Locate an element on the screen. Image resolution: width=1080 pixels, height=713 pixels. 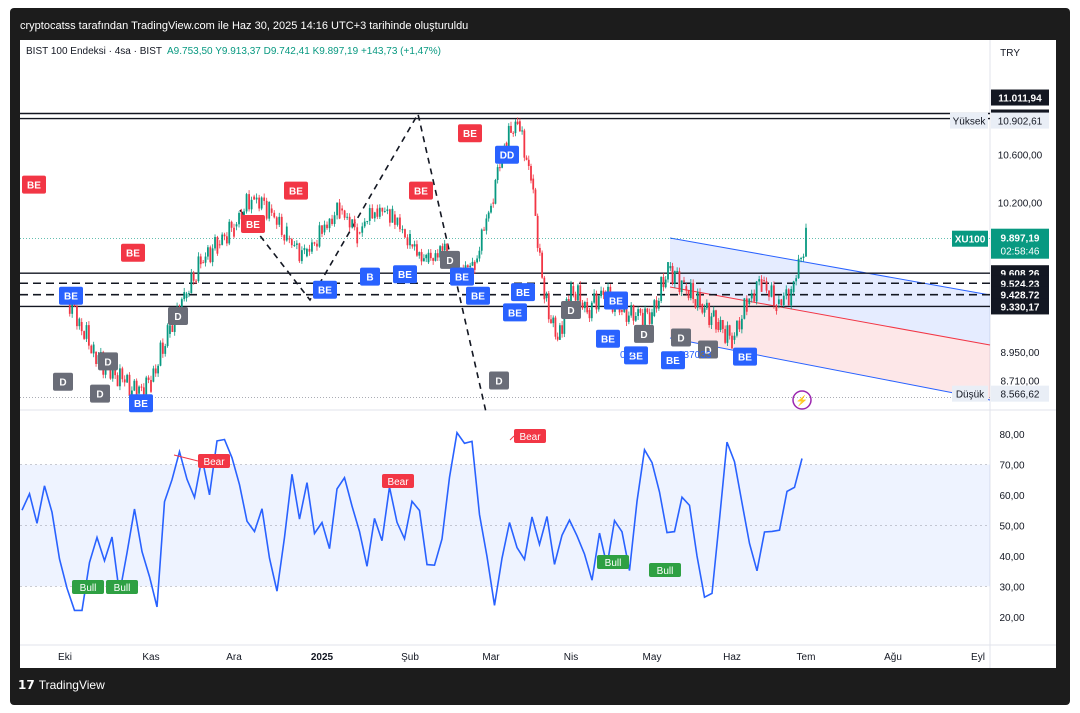
channel-lower-fill is located at coordinates (830, 343).